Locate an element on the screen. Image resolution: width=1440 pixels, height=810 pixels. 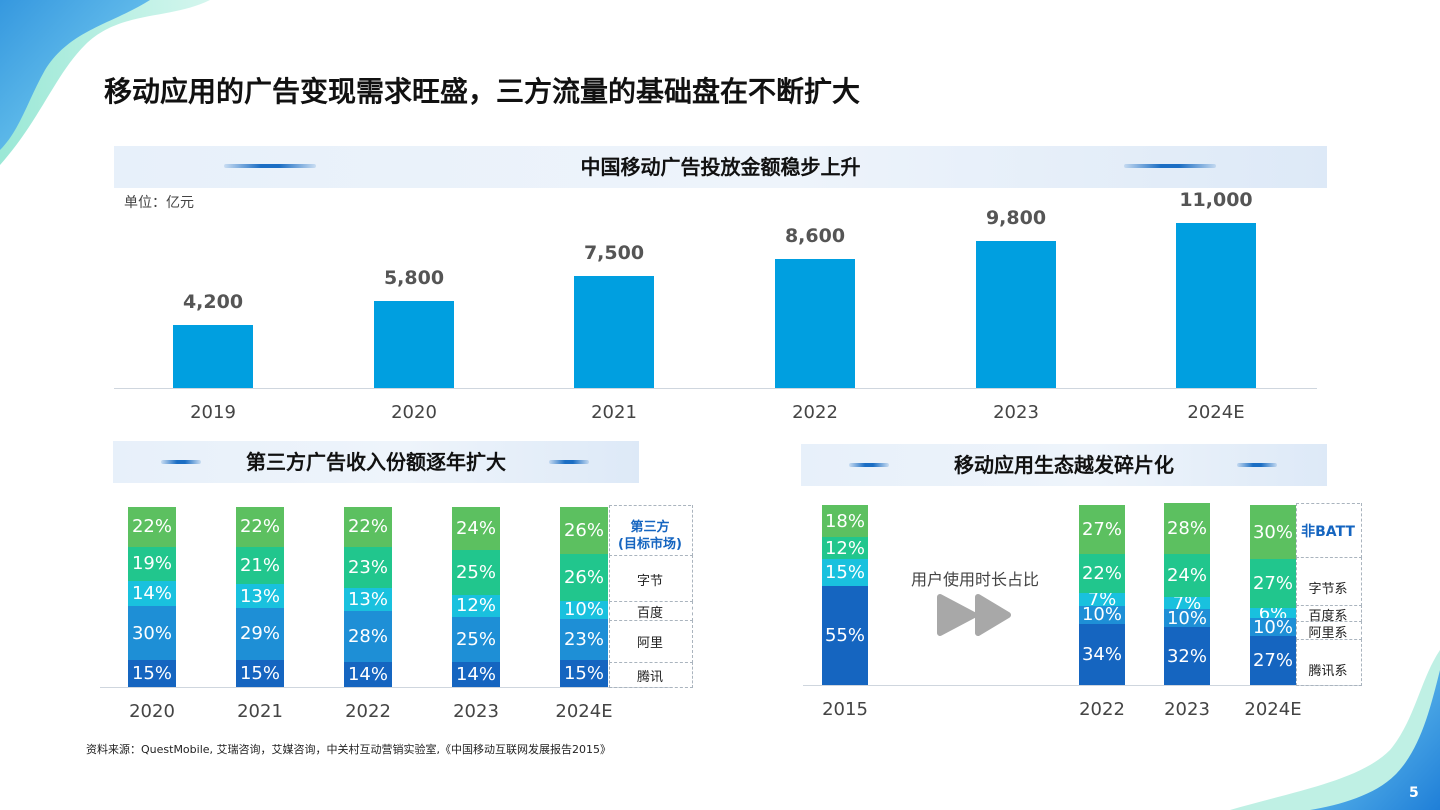
legend-third-party: 第三方 is located at coordinates (650, 527).